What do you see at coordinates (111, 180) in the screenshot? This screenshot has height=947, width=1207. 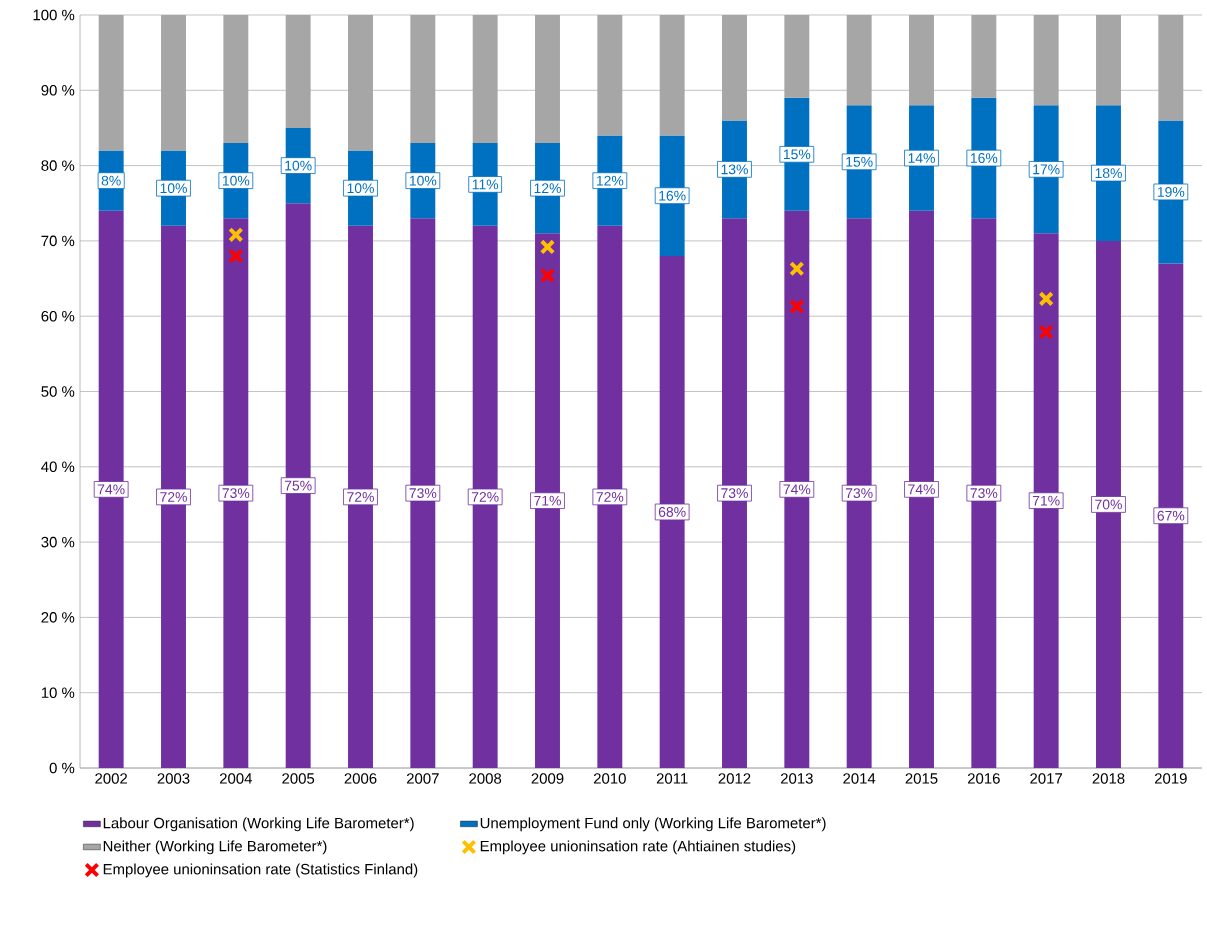 I see `data-label: 8%` at bounding box center [111, 180].